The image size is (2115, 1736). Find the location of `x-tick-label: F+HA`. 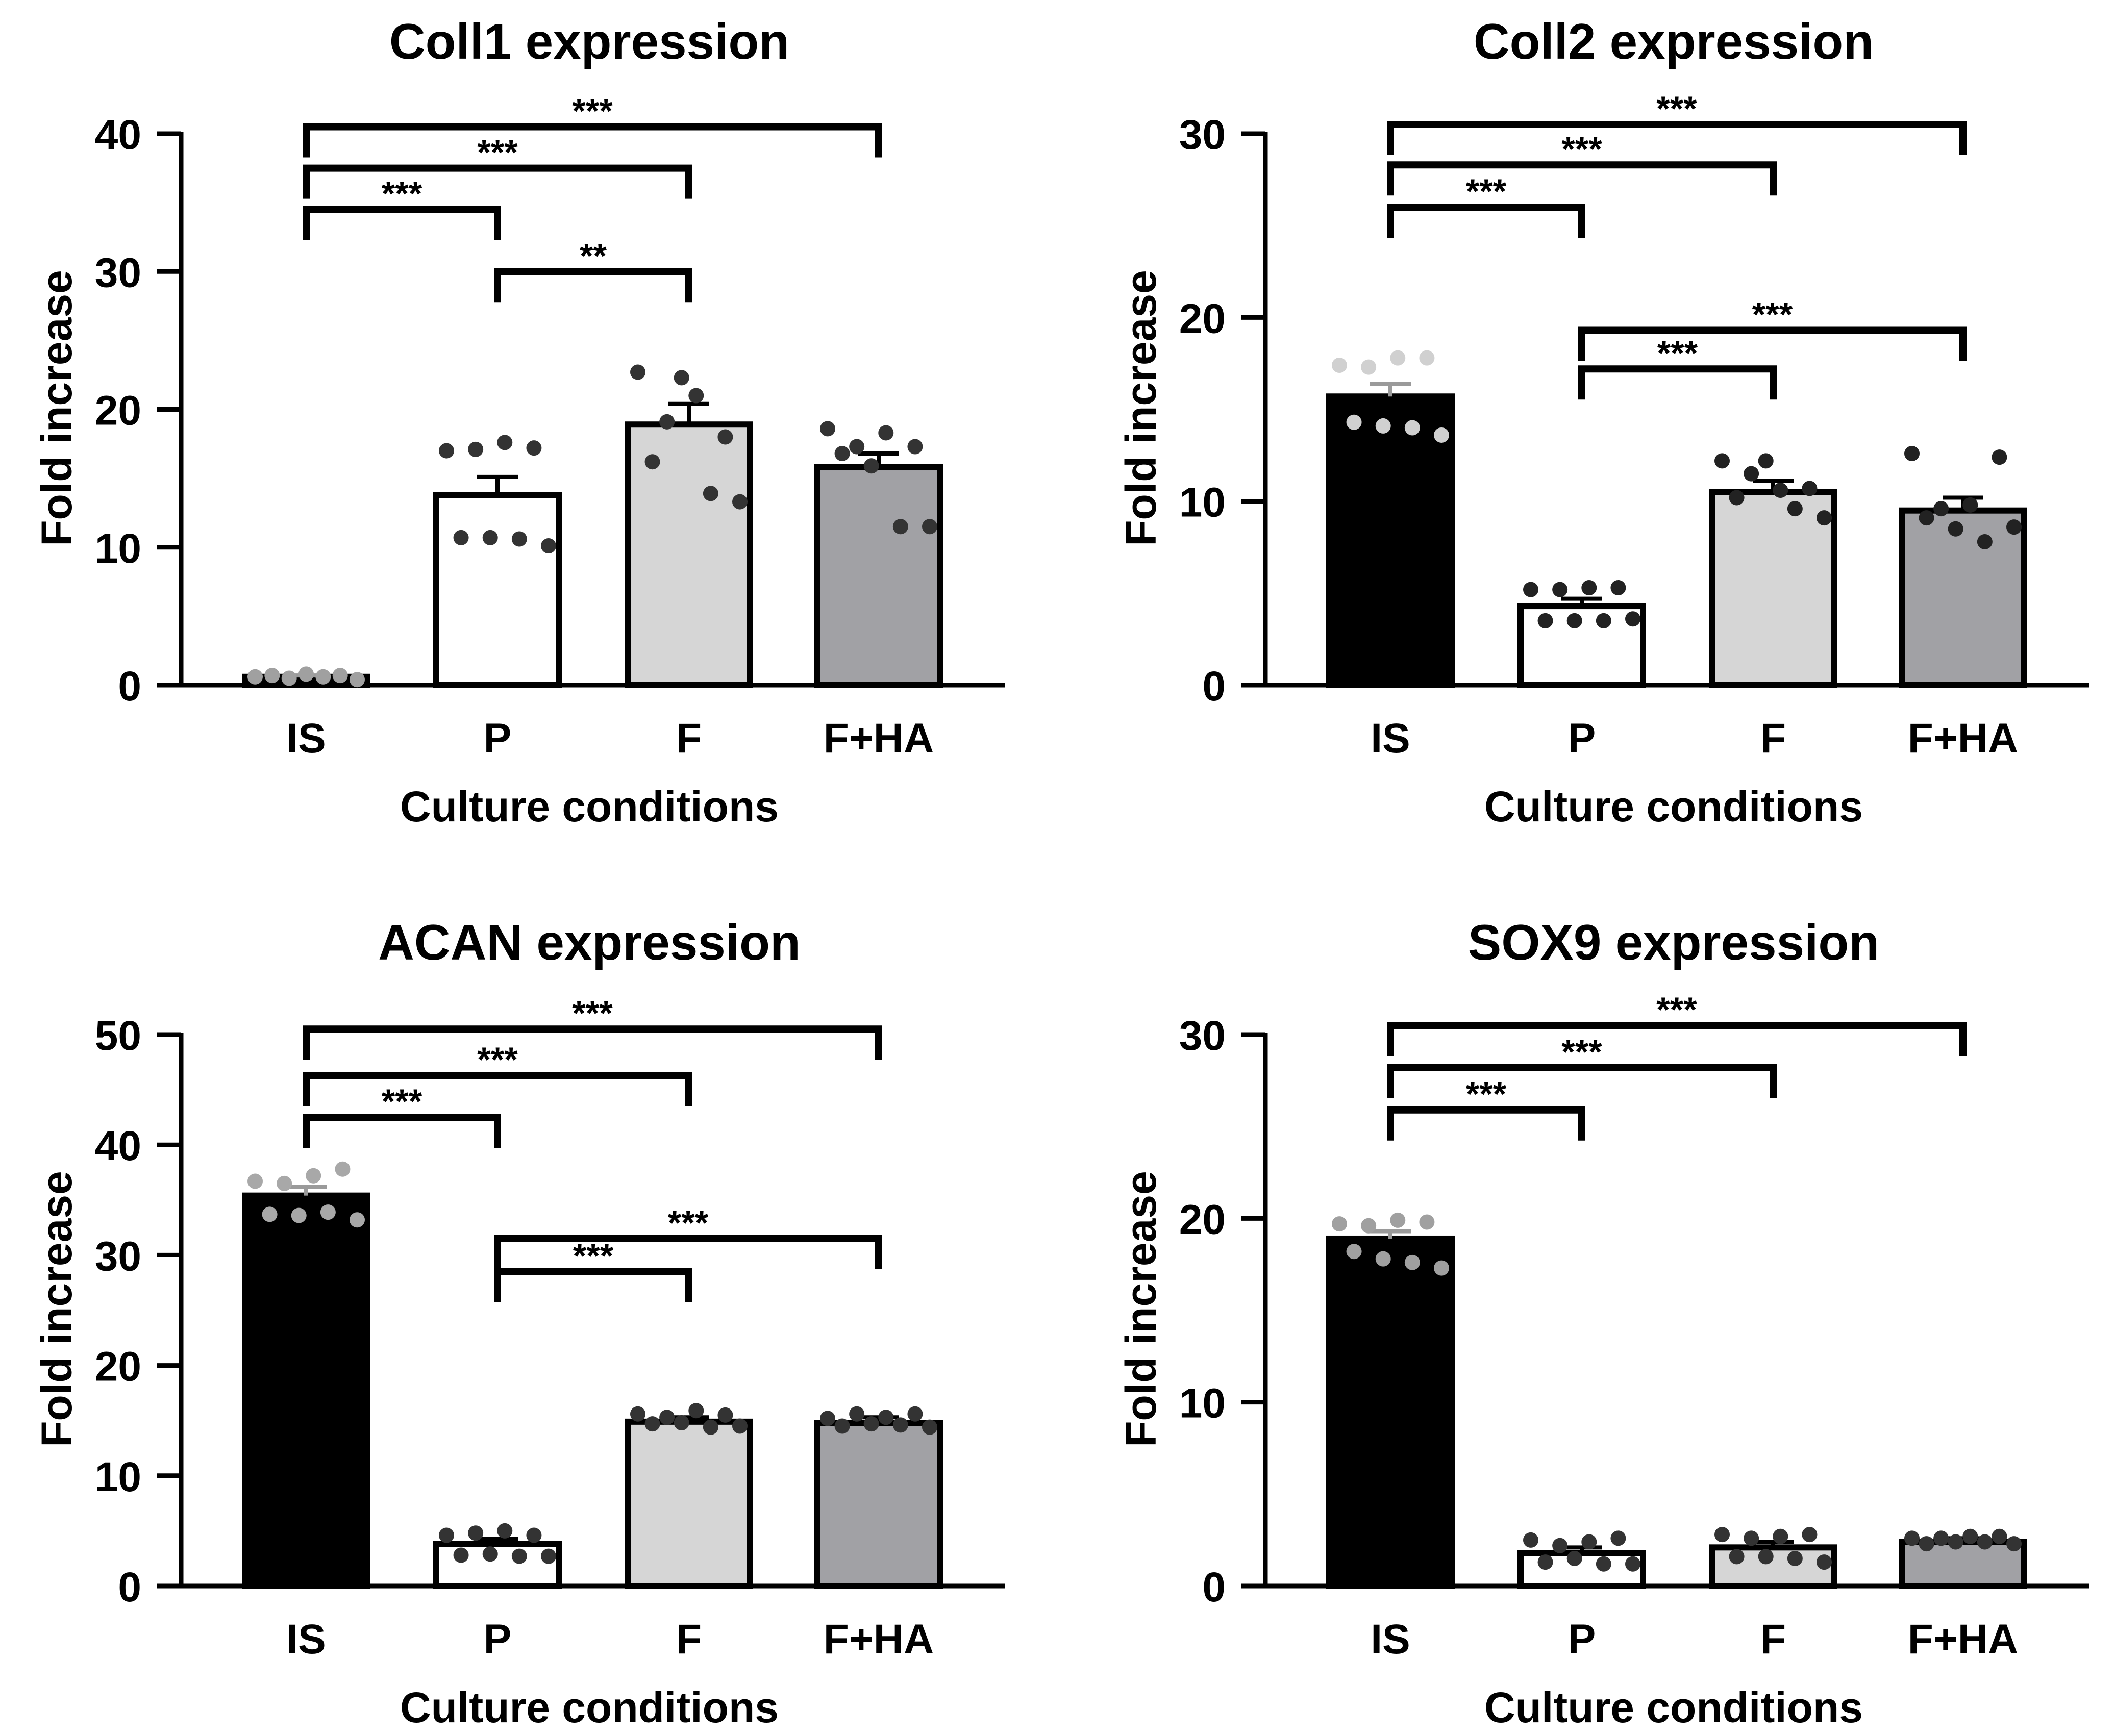

x-tick-label: F+HA is located at coordinates (1963, 738).